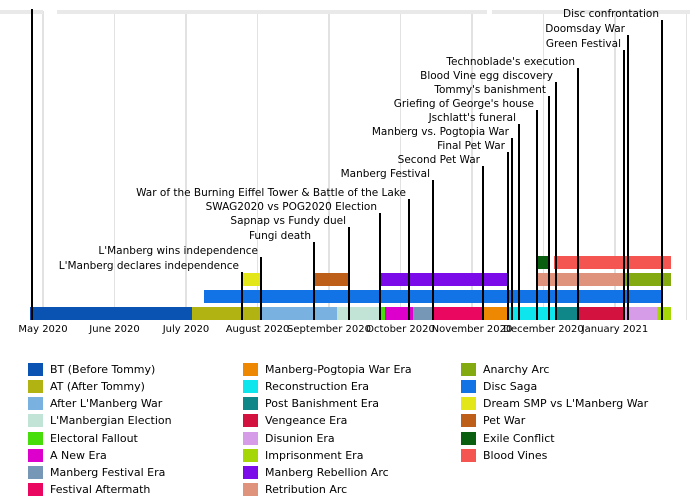  What do you see at coordinates (103, 369) in the screenshot?
I see `legend-label: BT (Before Tommy)` at bounding box center [103, 369].